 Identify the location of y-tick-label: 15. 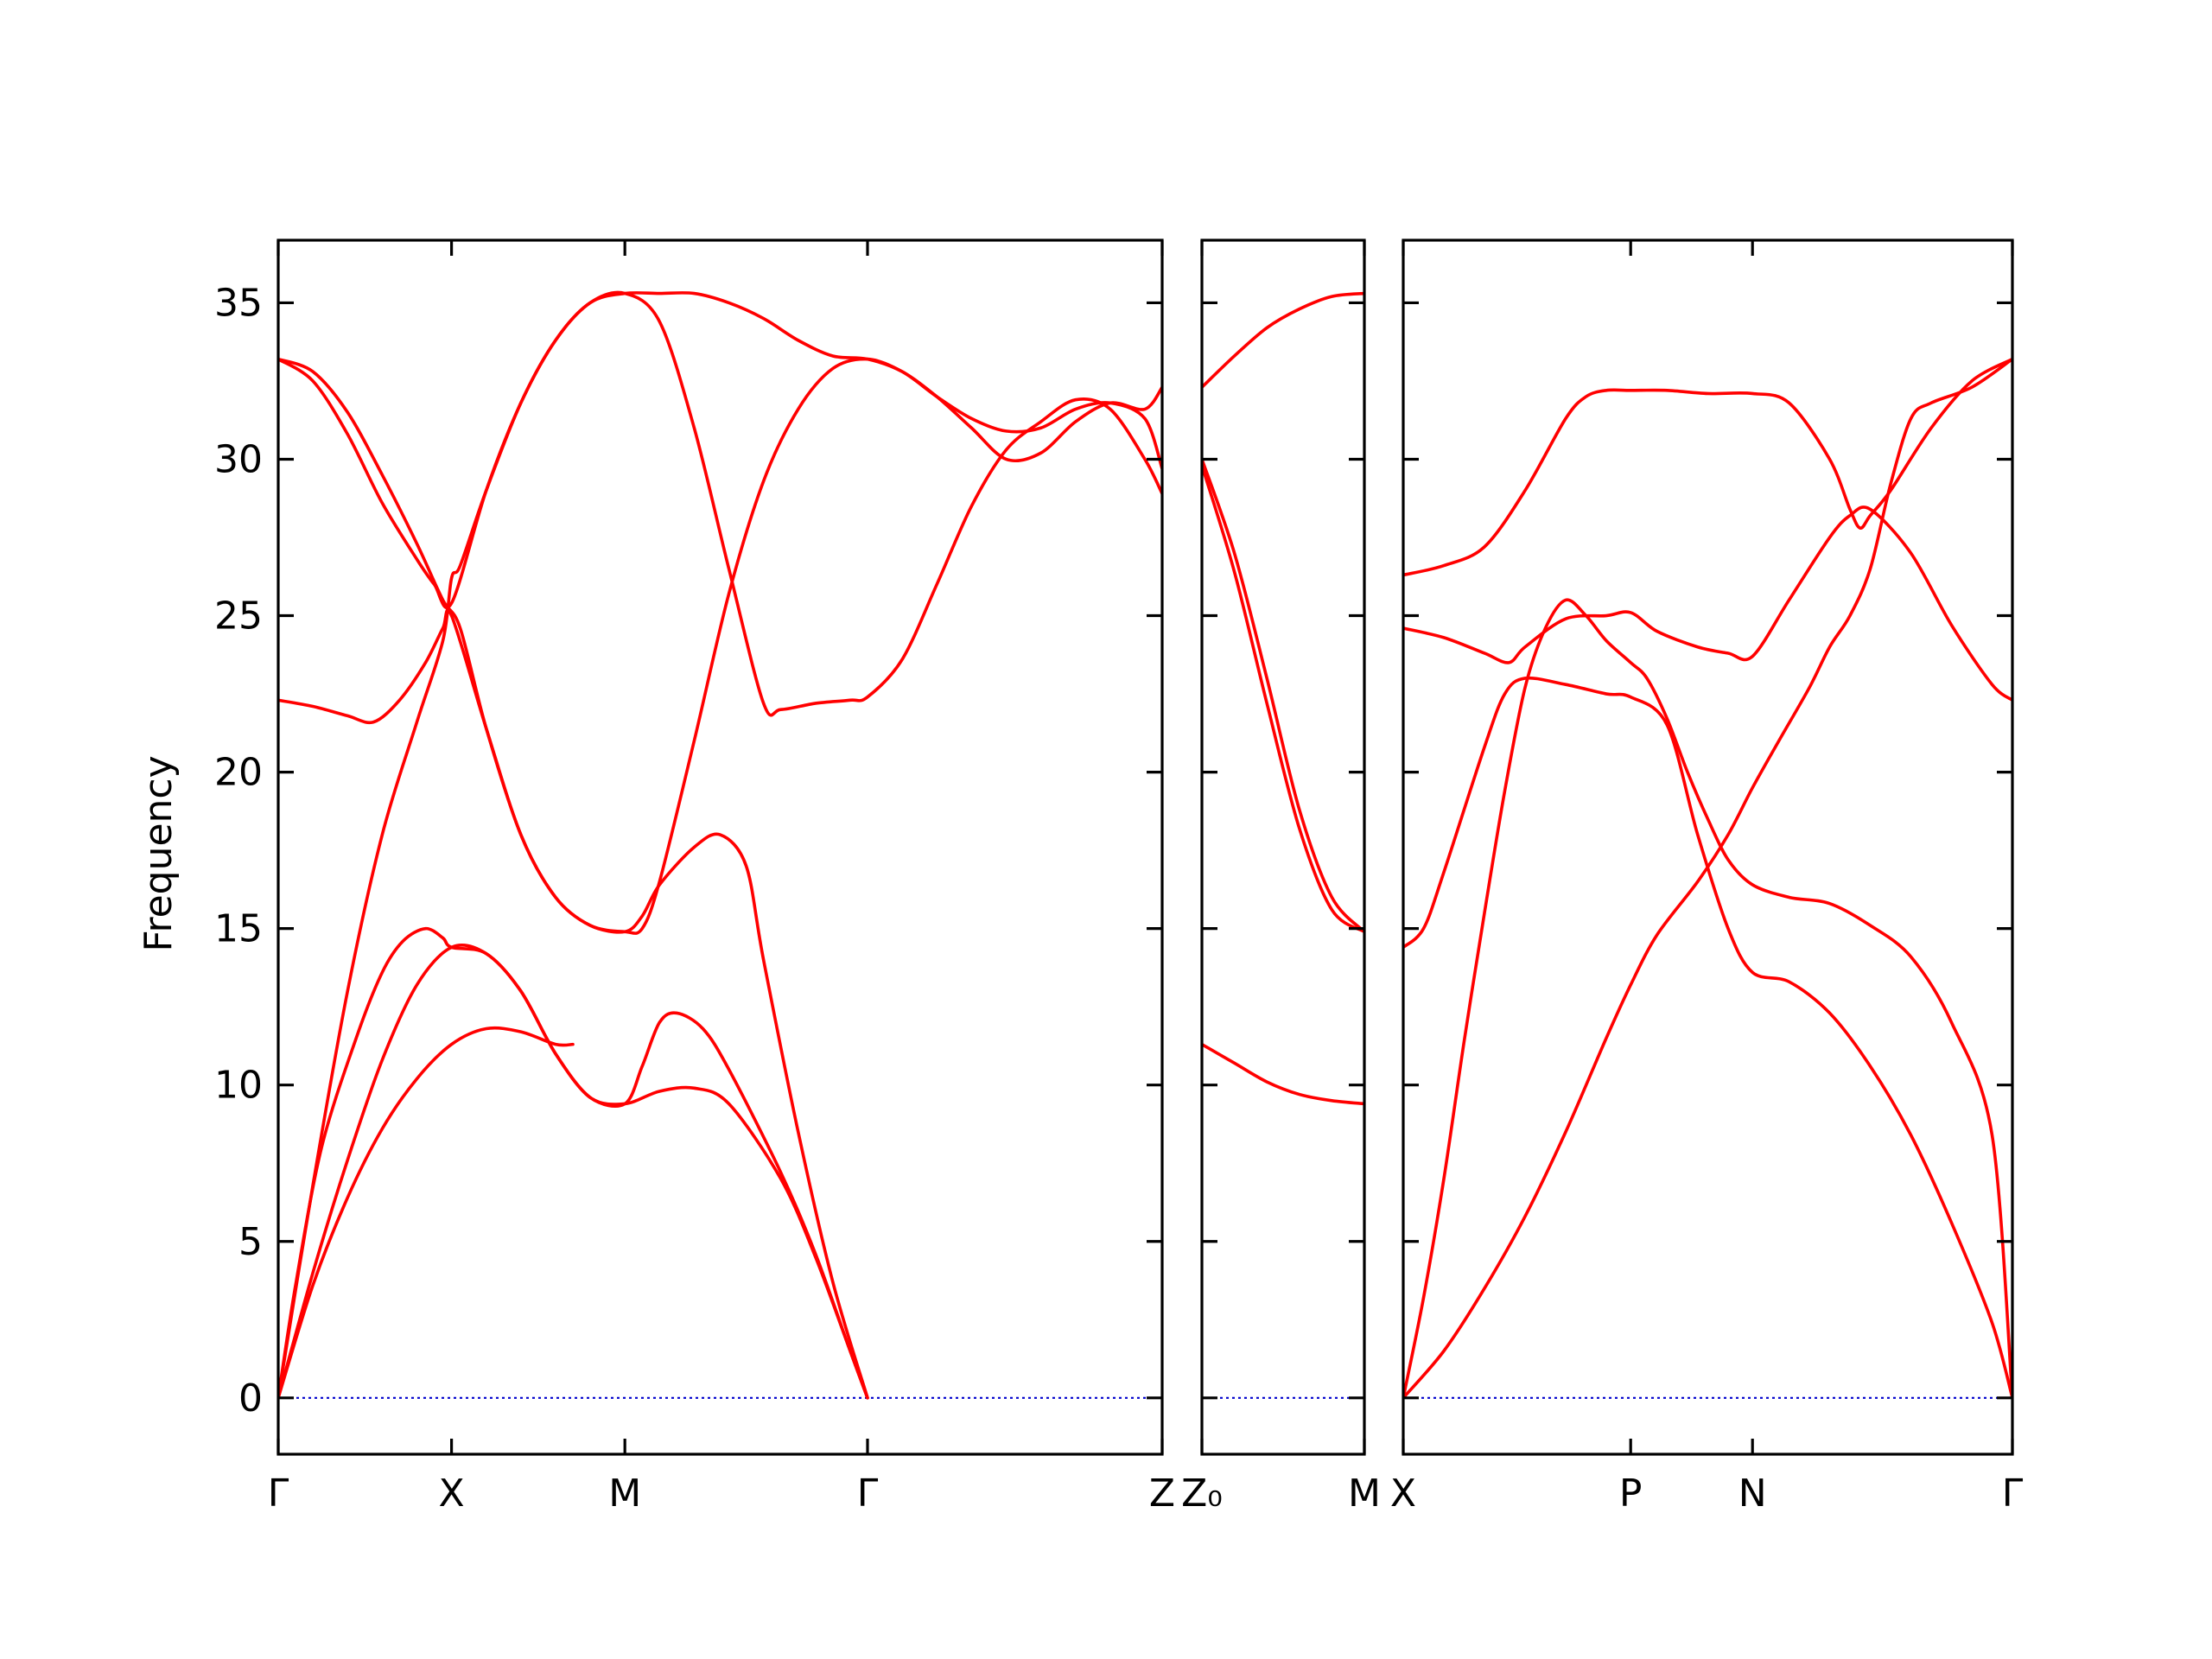
(238, 929).